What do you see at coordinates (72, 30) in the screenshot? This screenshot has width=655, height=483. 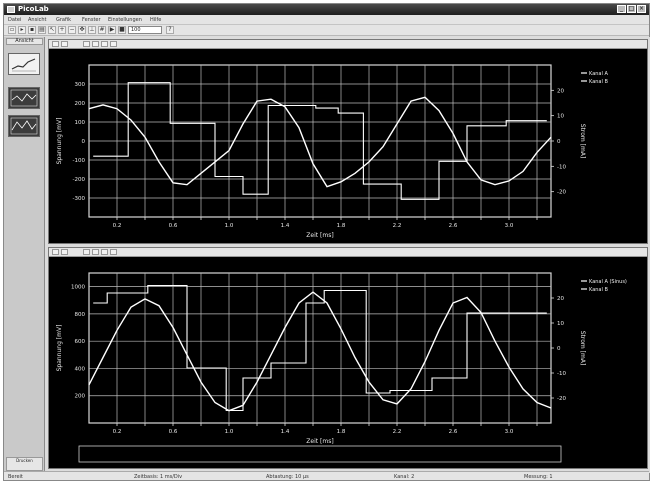 I see `zoom-out-icon: −` at bounding box center [72, 30].